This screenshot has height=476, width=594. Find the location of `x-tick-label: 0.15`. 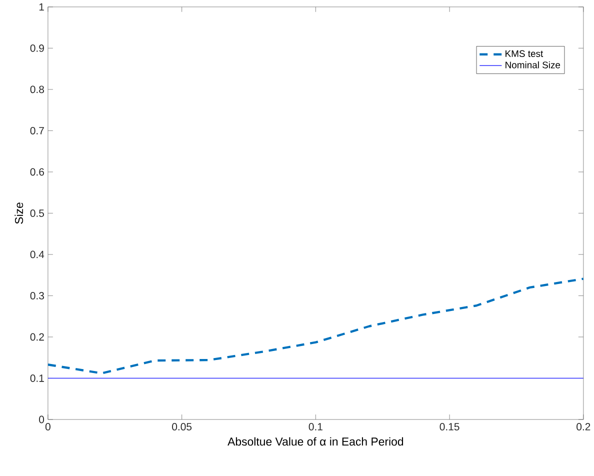

x-tick-label: 0.15 is located at coordinates (450, 426).